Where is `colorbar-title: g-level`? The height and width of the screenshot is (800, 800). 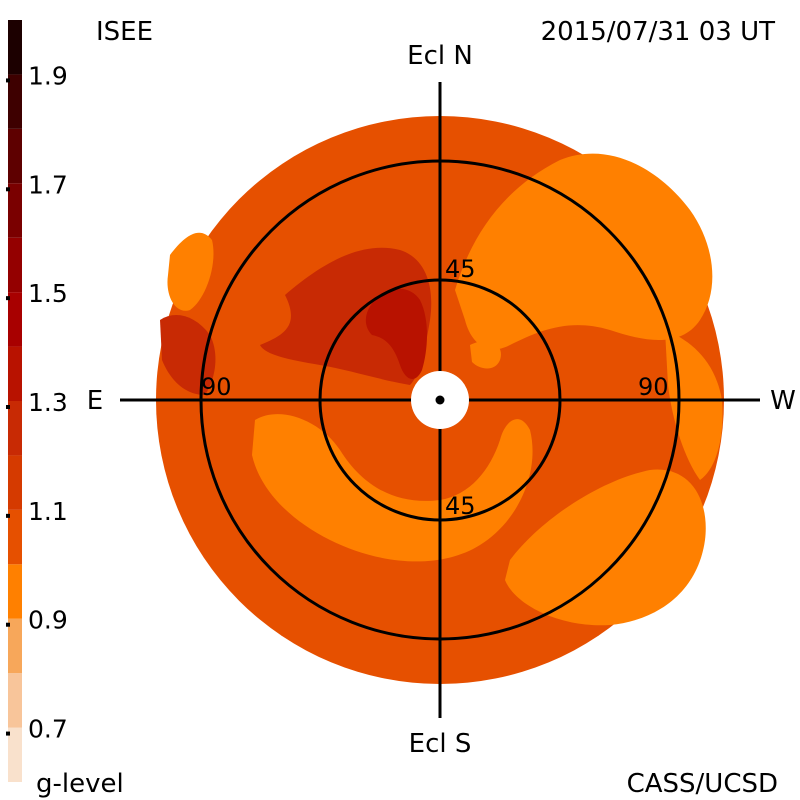 colorbar-title: g-level is located at coordinates (80, 784).